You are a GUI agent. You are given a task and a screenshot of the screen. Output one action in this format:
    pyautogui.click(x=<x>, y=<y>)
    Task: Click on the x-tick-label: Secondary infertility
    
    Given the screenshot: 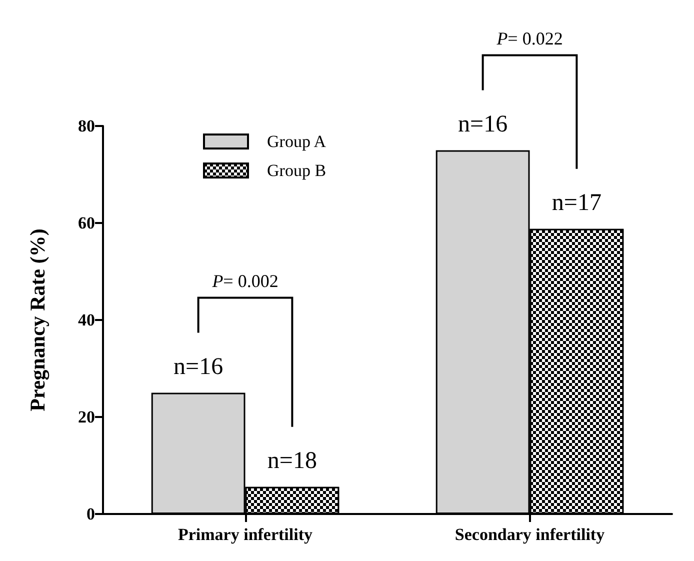 What is the action you would take?
    pyautogui.click(x=530, y=534)
    